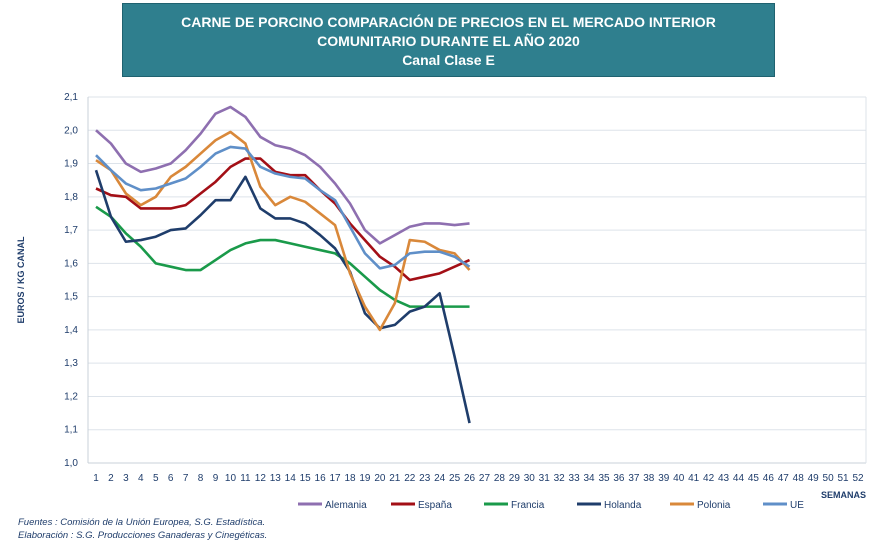 The width and height of the screenshot is (881, 549). What do you see at coordinates (799, 478) in the screenshot?
I see `x-tick-label: 48` at bounding box center [799, 478].